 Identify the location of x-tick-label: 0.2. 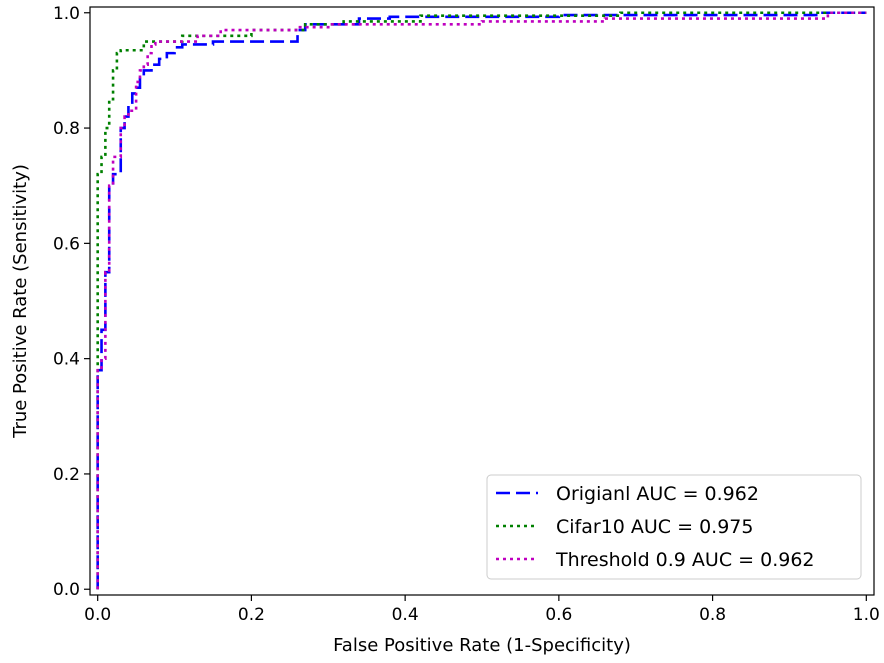
(251, 615).